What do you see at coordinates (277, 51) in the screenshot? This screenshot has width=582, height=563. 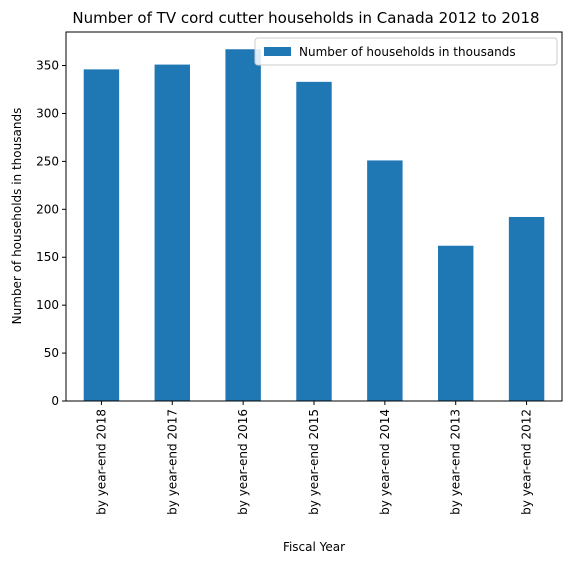 I see `legend-swatch` at bounding box center [277, 51].